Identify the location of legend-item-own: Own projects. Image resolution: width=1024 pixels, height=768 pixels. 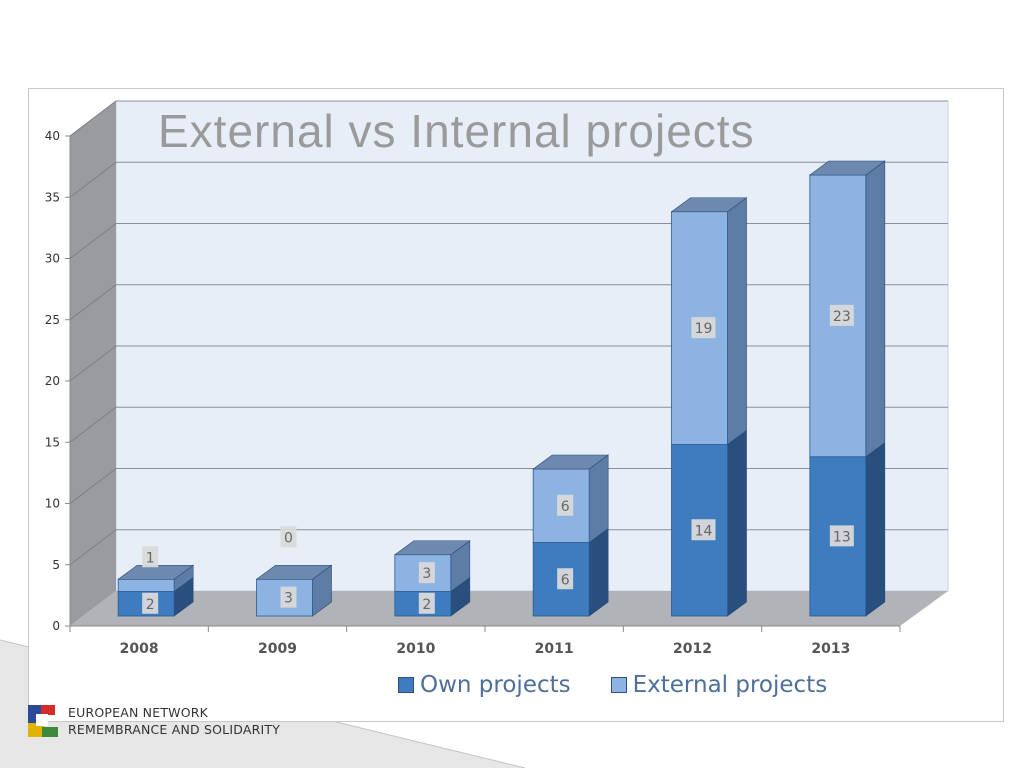
(484, 685).